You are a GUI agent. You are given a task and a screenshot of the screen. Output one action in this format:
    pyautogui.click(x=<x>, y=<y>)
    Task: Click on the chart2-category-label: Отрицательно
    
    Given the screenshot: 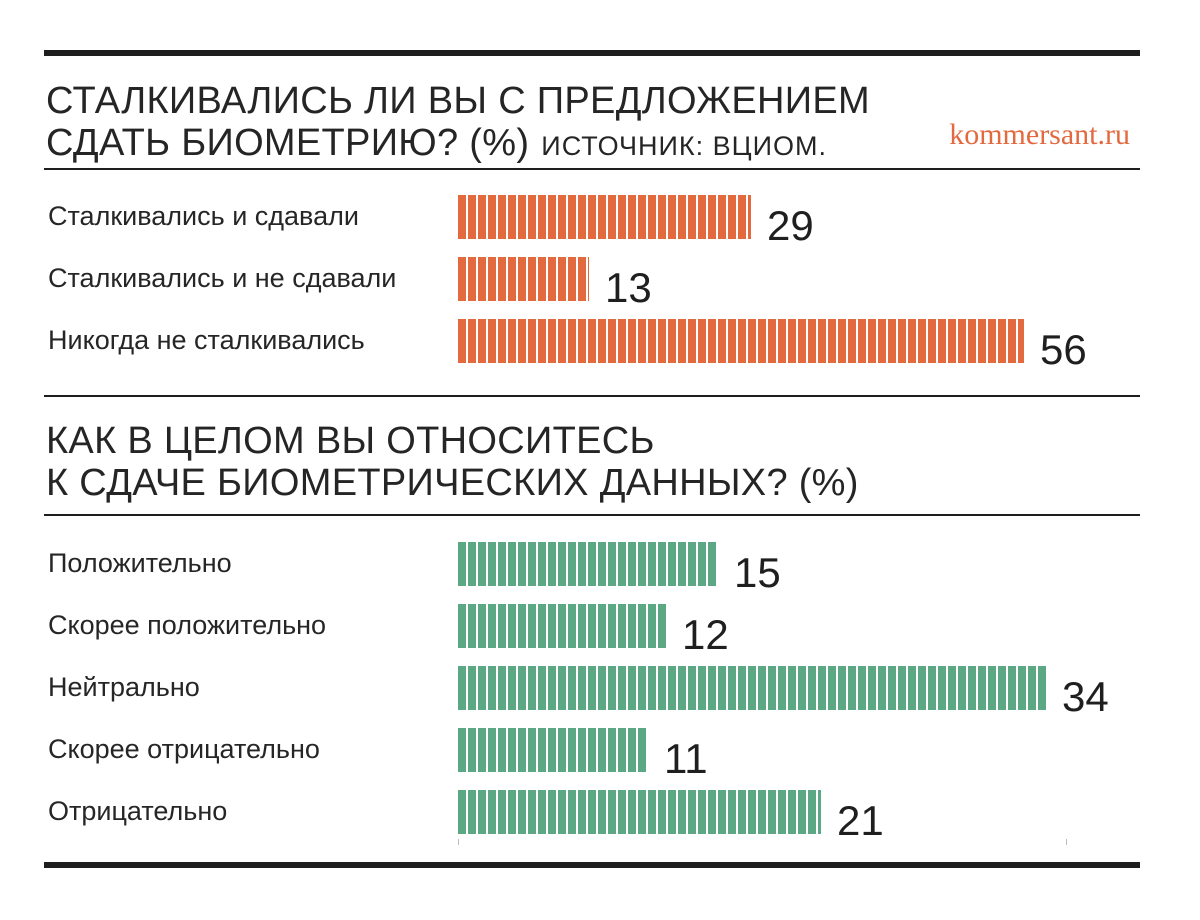 What is the action you would take?
    pyautogui.click(x=138, y=811)
    